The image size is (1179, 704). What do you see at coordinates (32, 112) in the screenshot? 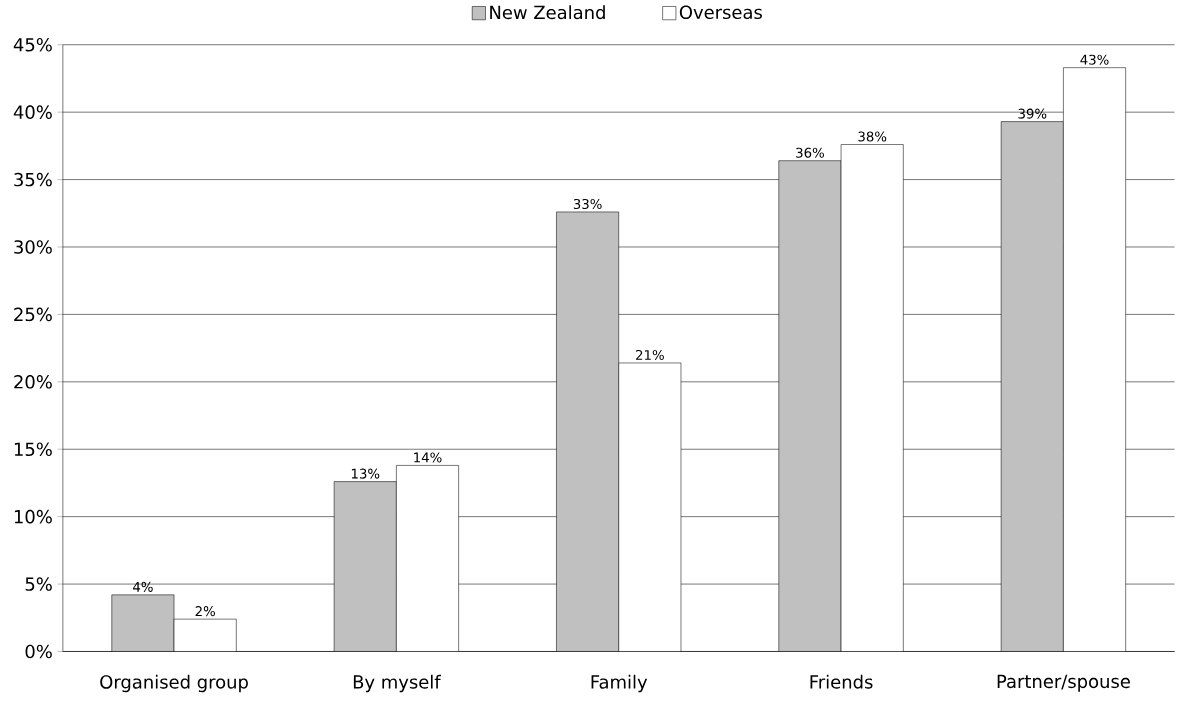
I see `y-tick-label: 40%` at bounding box center [32, 112].